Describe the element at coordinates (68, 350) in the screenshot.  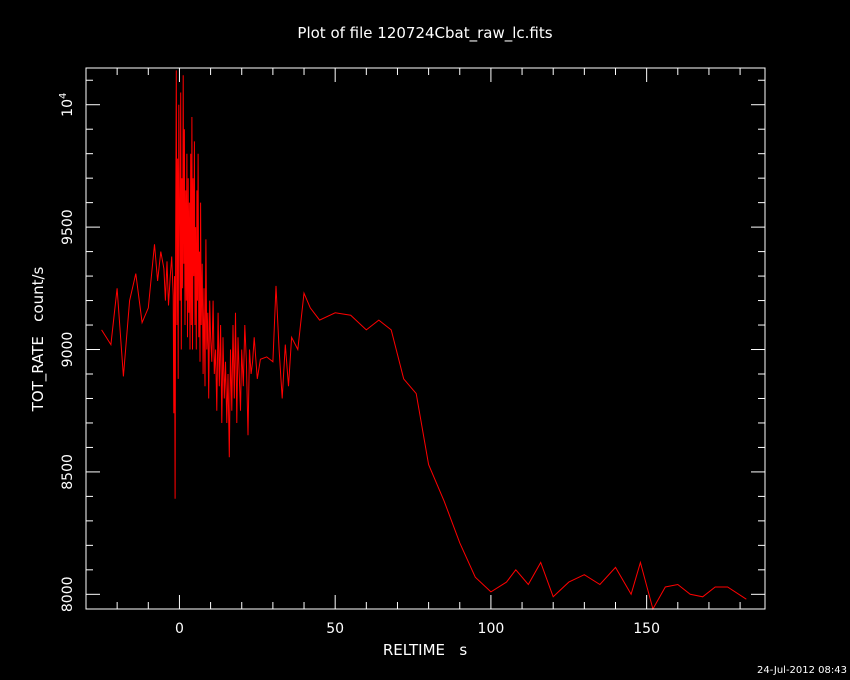
I see `y-tick-label: 9000` at that location.